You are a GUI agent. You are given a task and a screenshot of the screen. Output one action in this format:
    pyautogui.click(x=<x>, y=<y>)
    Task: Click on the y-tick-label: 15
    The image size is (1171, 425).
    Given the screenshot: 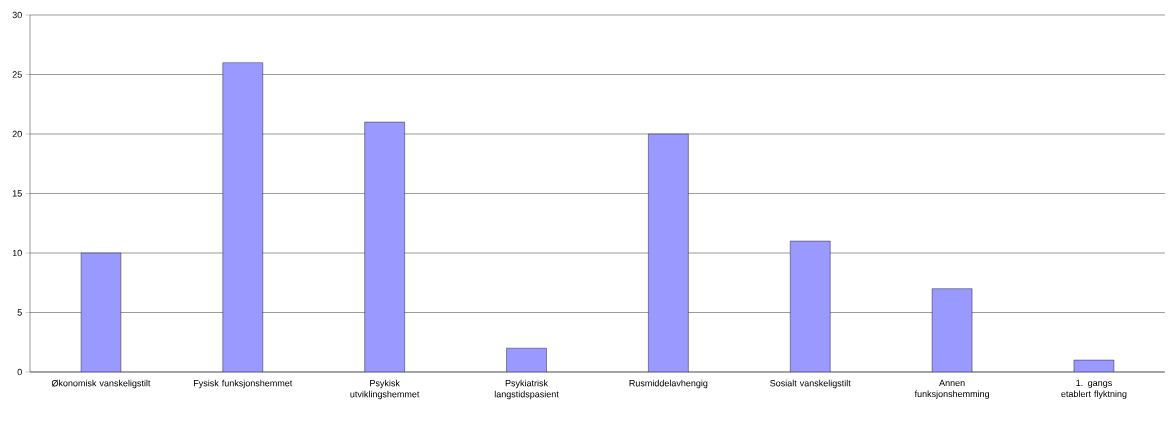 What is the action you would take?
    pyautogui.click(x=17, y=193)
    